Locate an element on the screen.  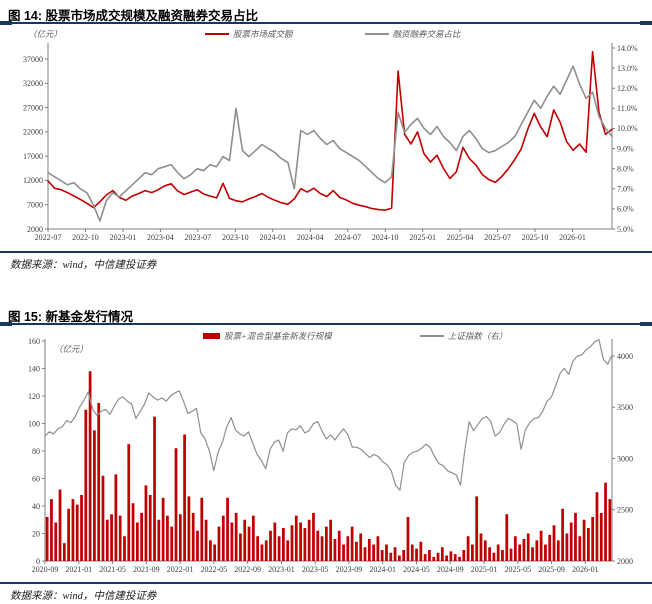
svg-text: 2021-09 is located at coordinates (146, 569).